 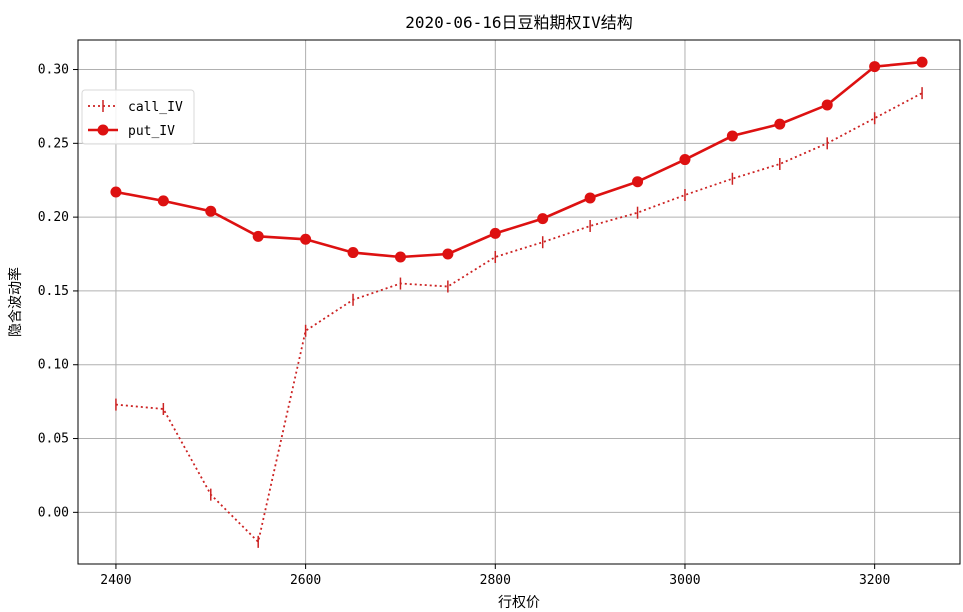 I want to click on chart-title: 2020-06-16日豆粕期权IV结构, so click(x=519, y=22).